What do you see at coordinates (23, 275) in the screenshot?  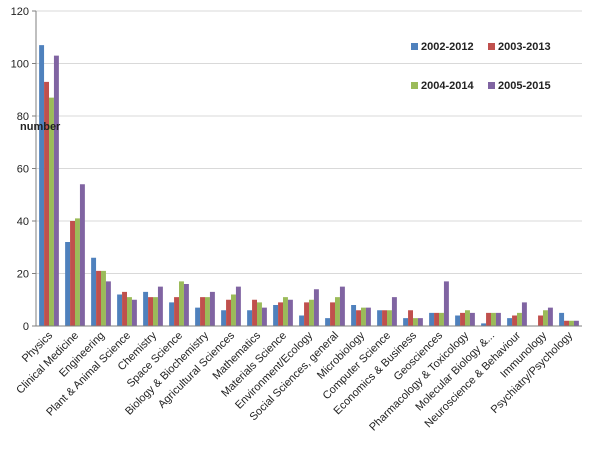 I see `y-tick-label: 20` at bounding box center [23, 275].